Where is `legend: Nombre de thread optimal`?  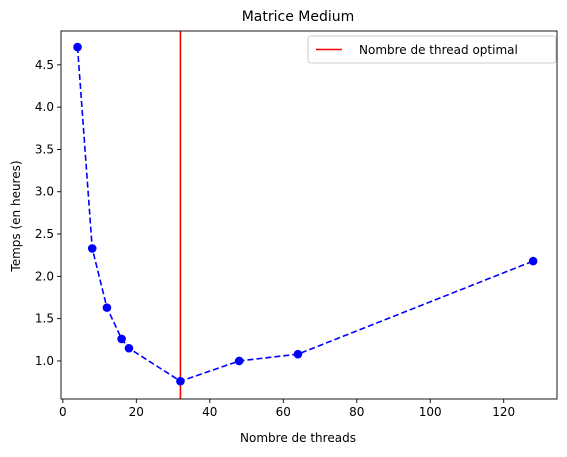 legend: Nombre de thread optimal is located at coordinates (432, 49).